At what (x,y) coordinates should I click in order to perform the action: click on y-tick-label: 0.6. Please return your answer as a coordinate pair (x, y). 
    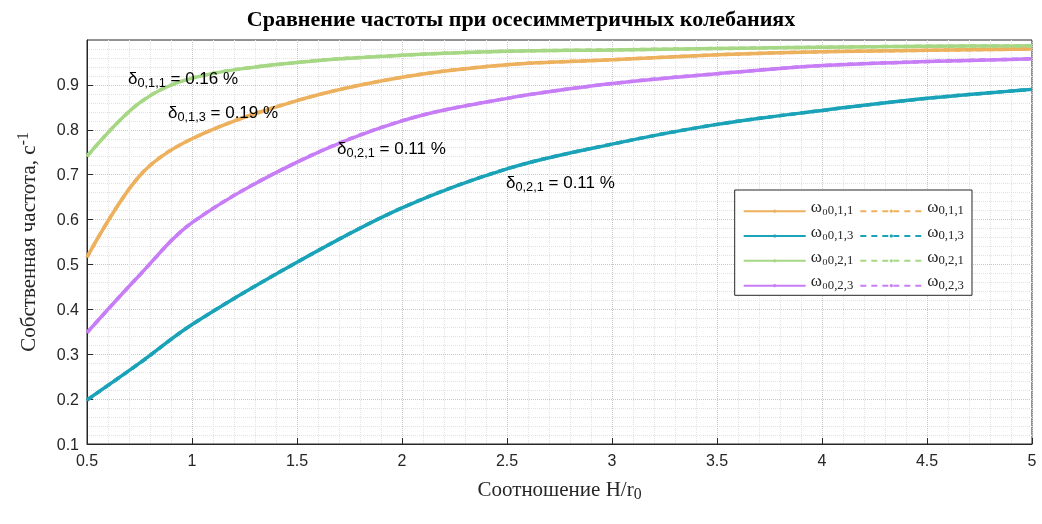
    Looking at the image, I should click on (68, 220).